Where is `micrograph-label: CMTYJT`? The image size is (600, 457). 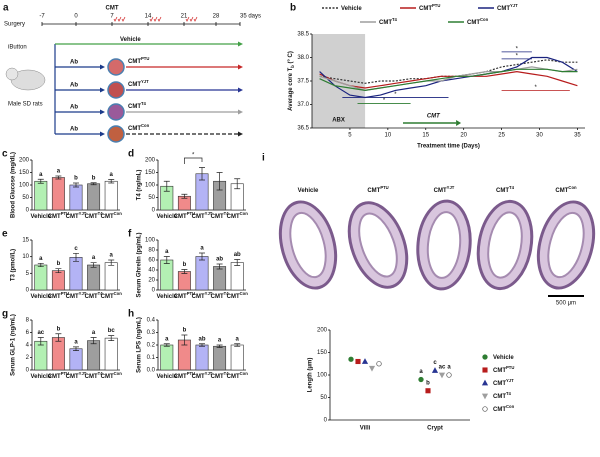 micrograph-label: CMTYJT is located at coordinates (444, 189).